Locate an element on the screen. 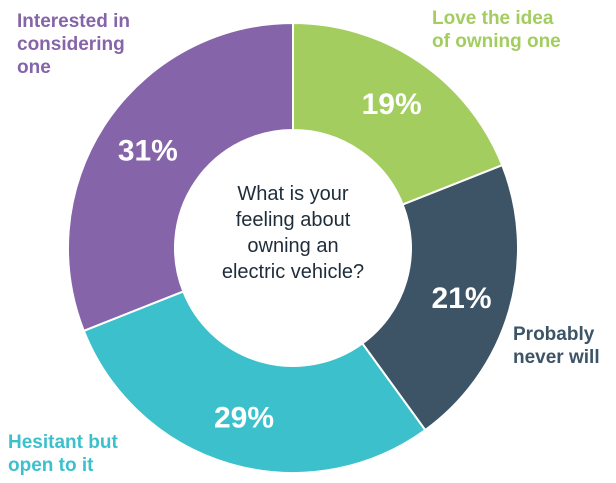 Image resolution: width=616 pixels, height=483 pixels. slice-category-label: Probably never will is located at coordinates (556, 346).